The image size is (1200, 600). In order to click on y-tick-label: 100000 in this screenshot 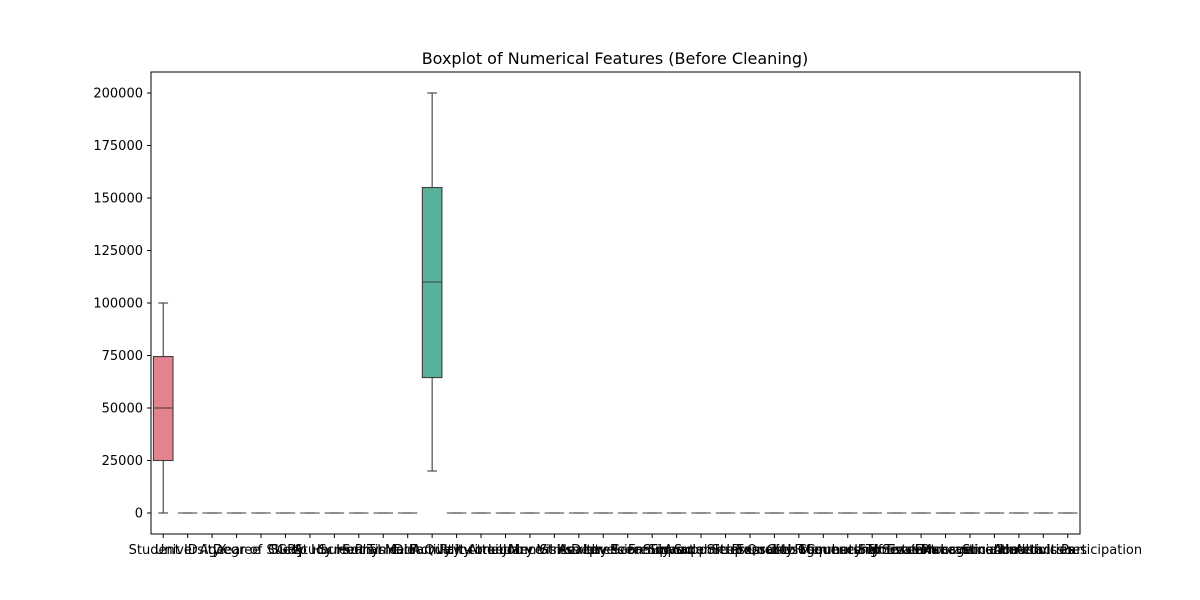, I will do `click(118, 304)`.